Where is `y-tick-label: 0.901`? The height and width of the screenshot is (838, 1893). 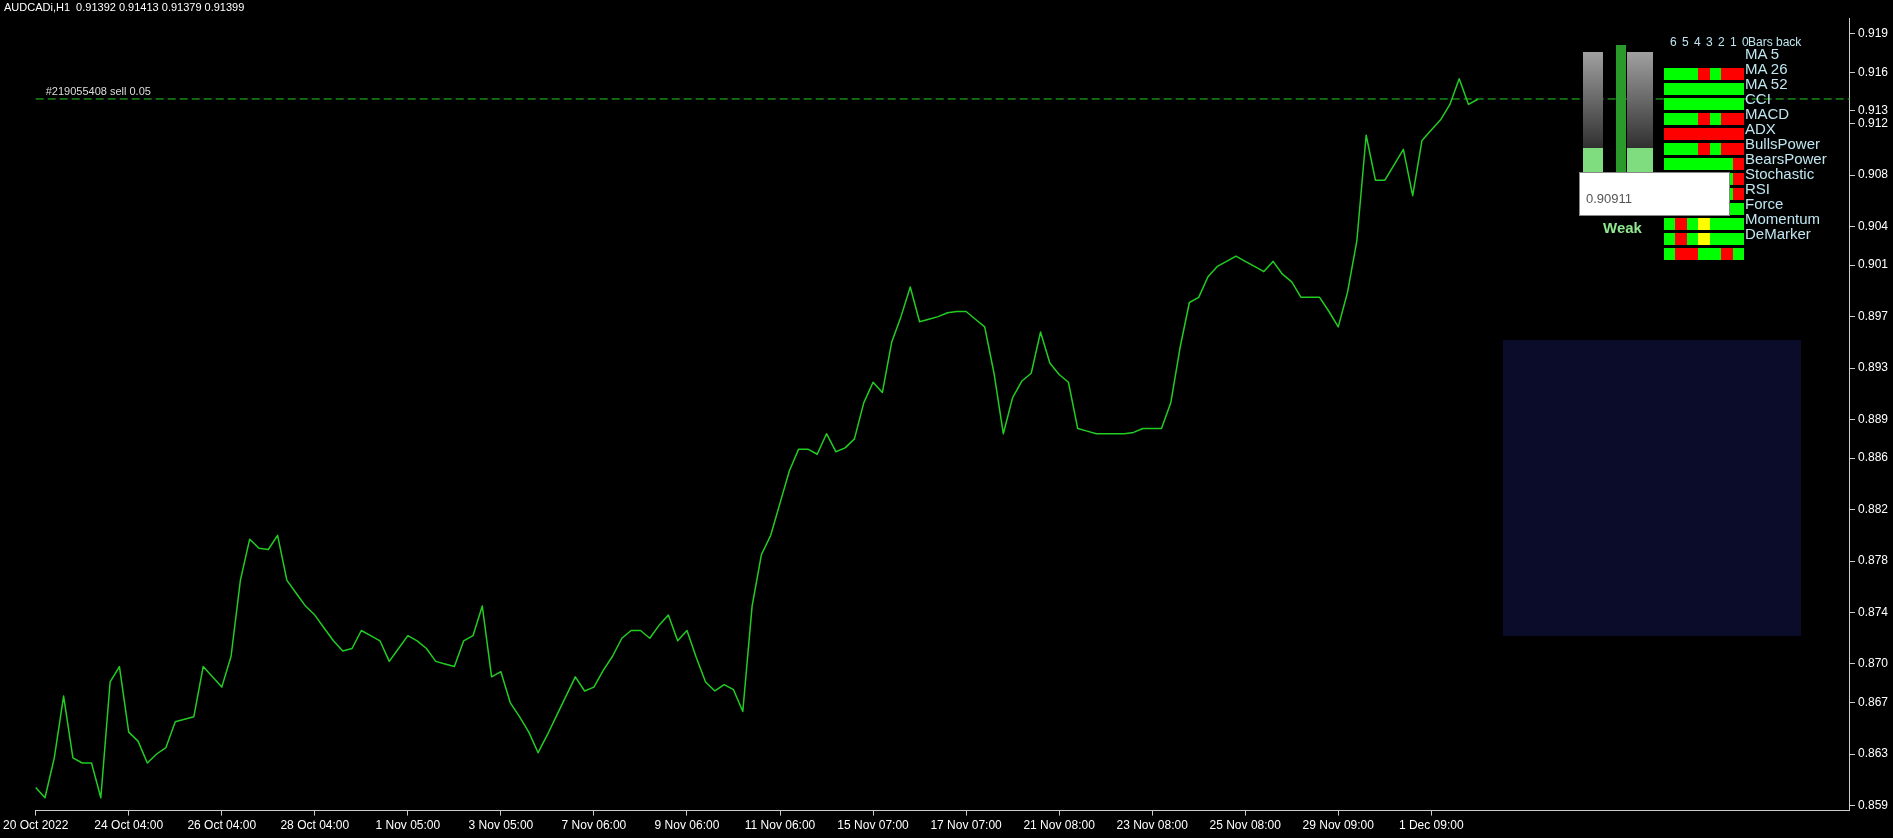 y-tick-label: 0.901 is located at coordinates (1873, 264).